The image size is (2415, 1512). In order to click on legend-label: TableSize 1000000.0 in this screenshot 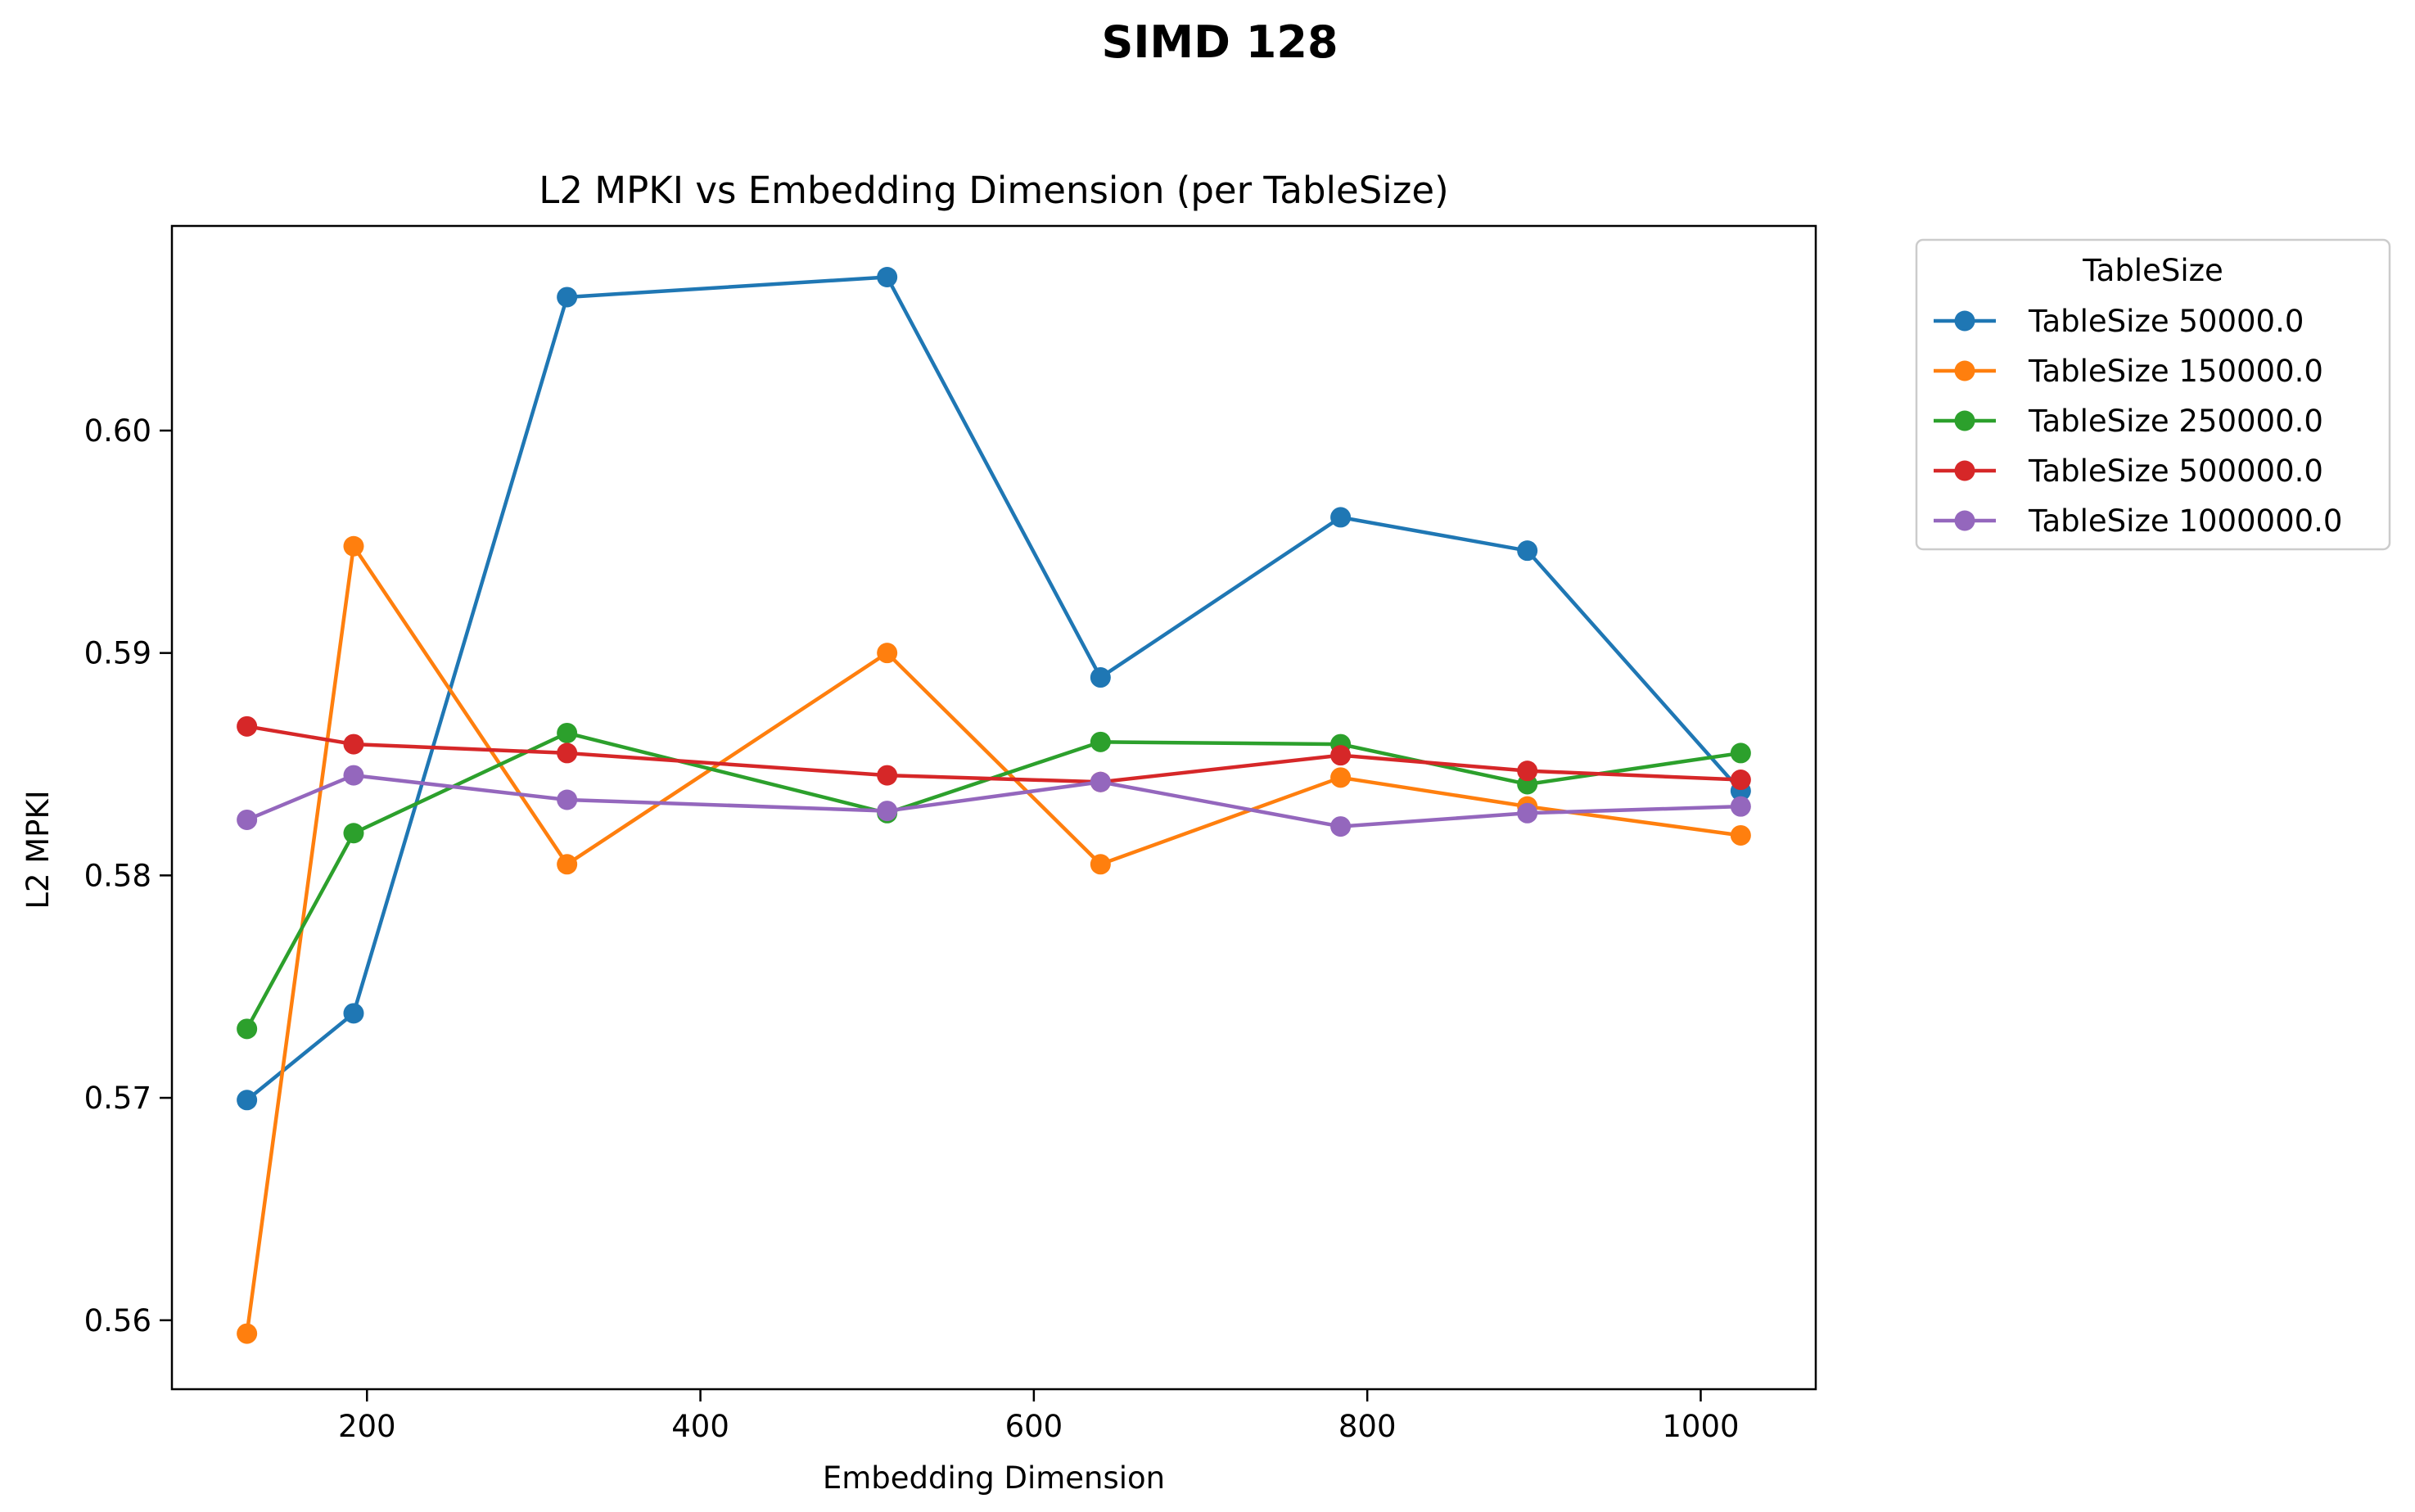, I will do `click(2185, 521)`.